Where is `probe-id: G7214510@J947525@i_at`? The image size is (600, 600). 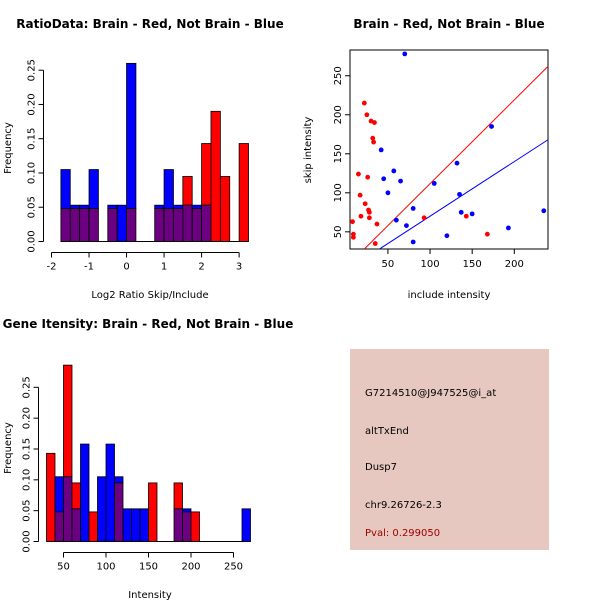 probe-id: G7214510@J947525@i_at is located at coordinates (430, 393).